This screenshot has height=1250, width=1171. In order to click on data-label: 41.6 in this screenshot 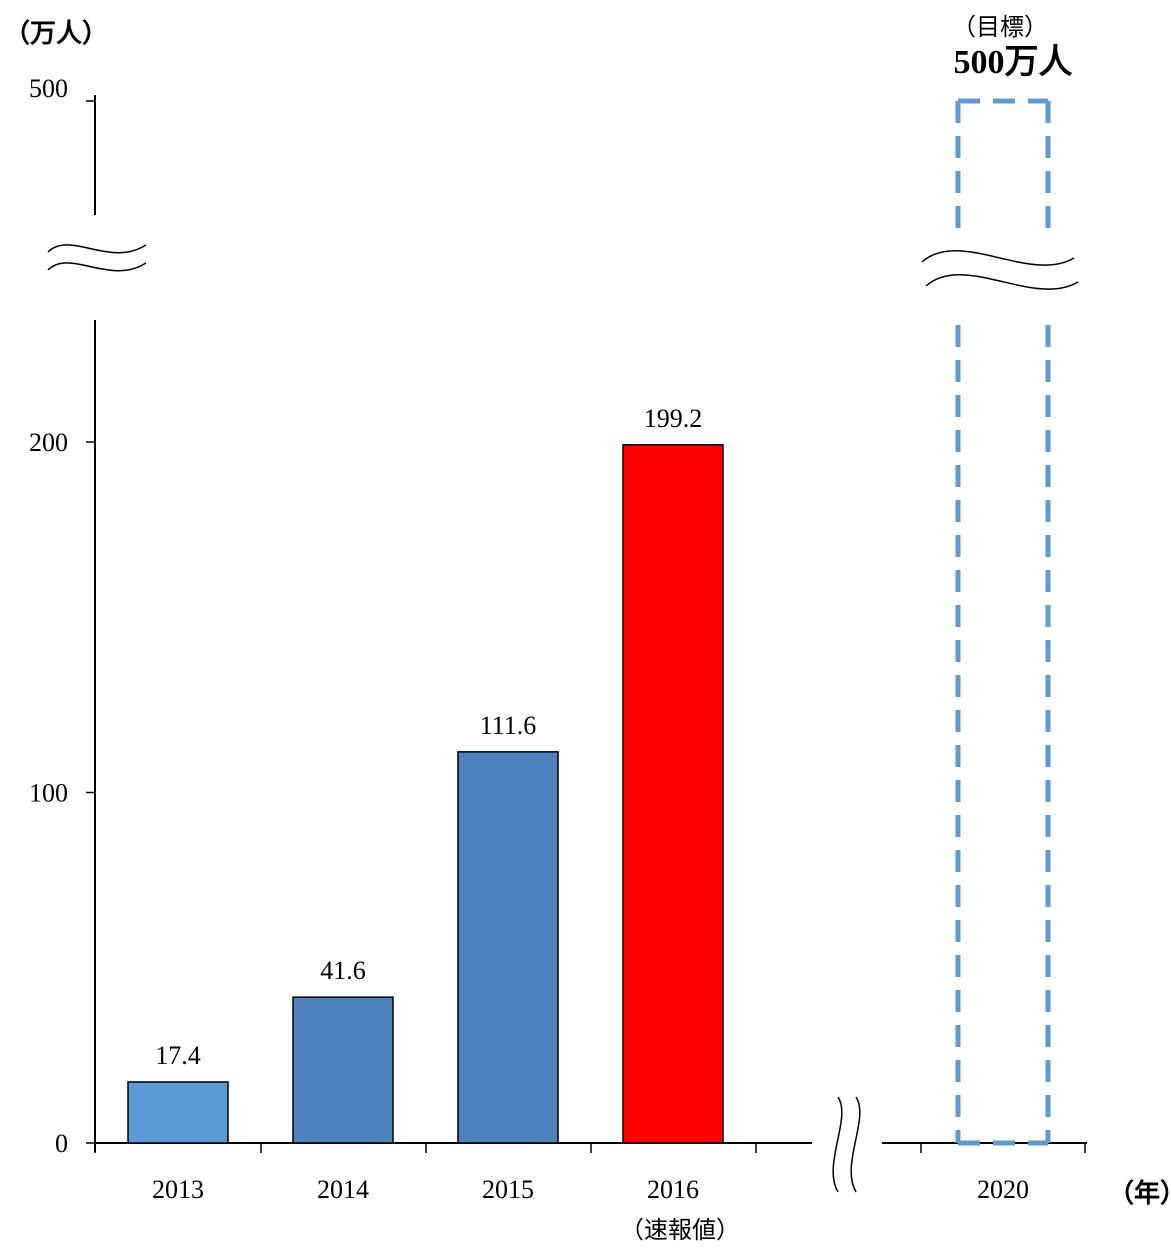, I will do `click(343, 970)`.